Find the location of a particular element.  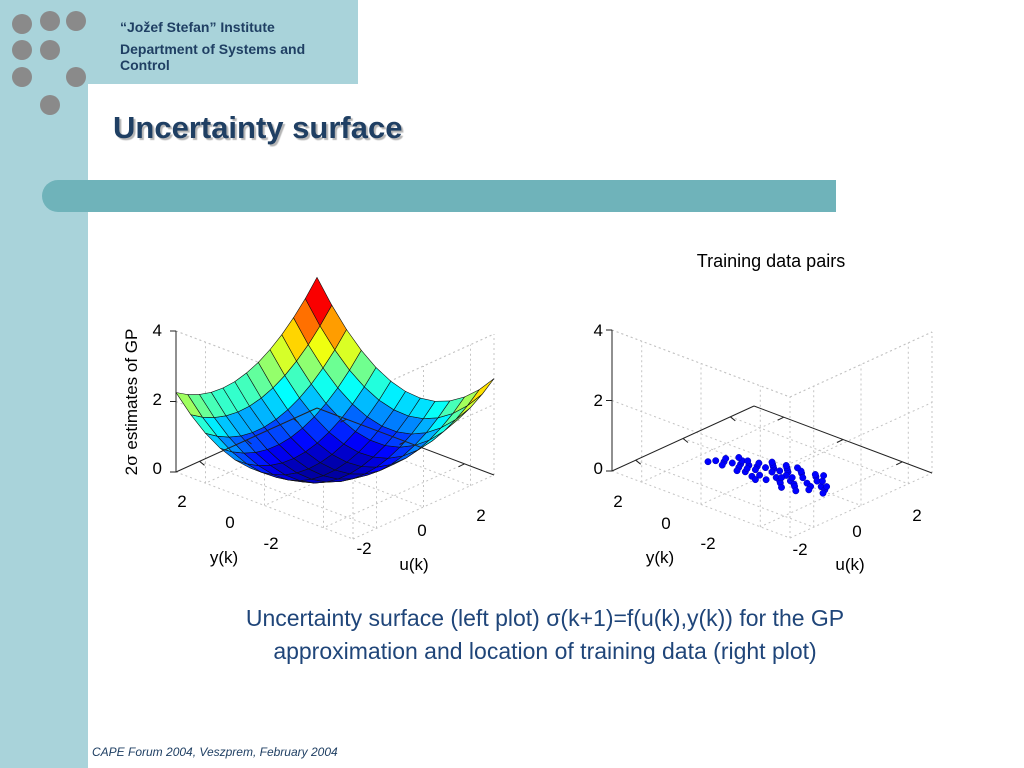

slide-title: Uncertainty surface is located at coordinates (258, 127).